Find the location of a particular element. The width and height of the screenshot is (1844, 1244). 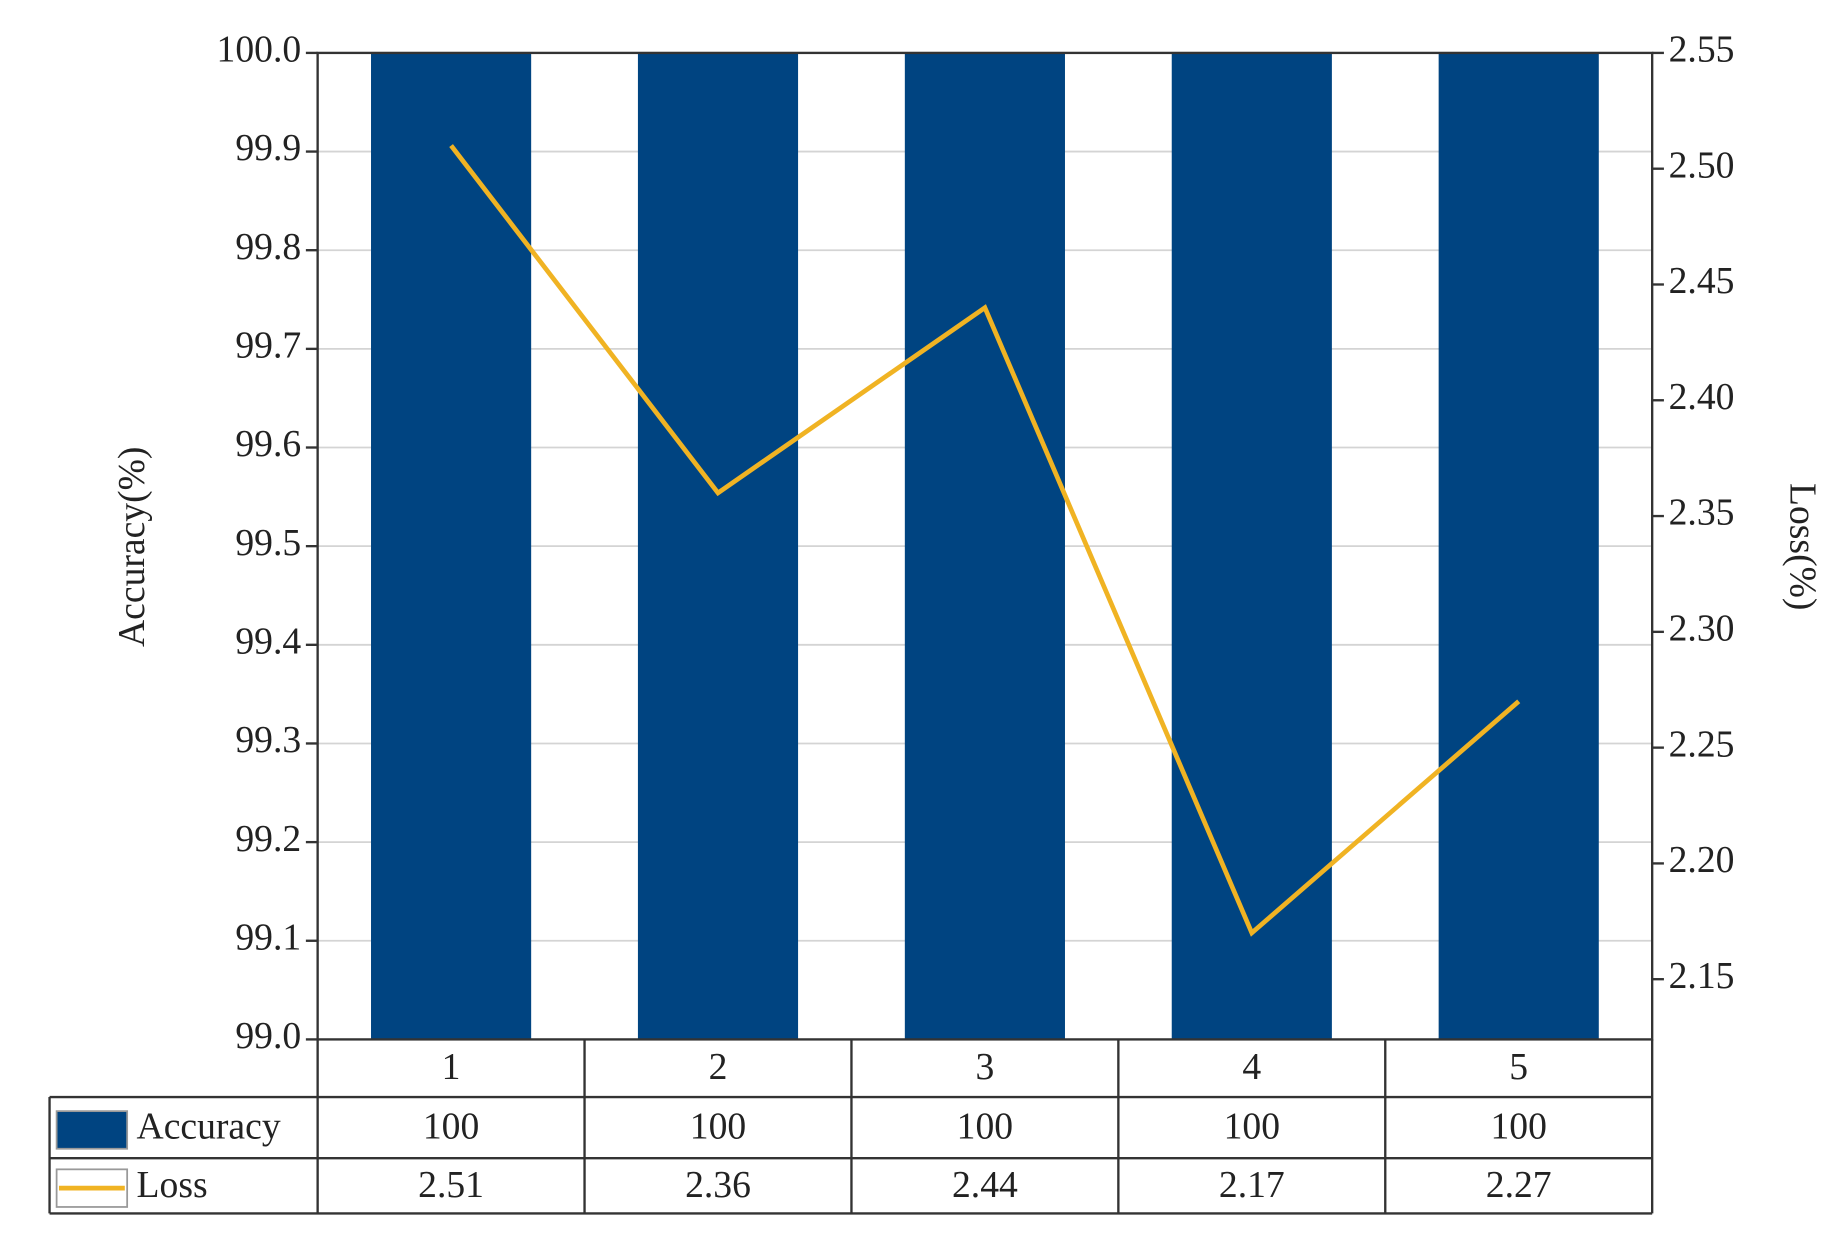

x-tick-label: 2 is located at coordinates (718, 1067).